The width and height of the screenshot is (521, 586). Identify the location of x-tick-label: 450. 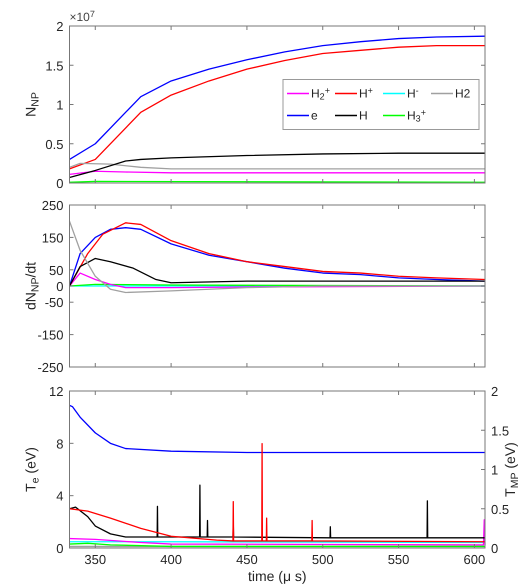
(247, 559).